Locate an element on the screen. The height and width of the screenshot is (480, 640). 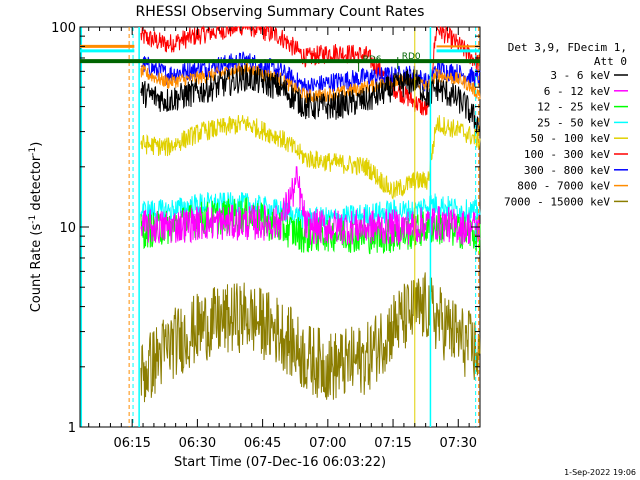
x-axis-label: Start Time (07-Dec-16 06:03:22) is located at coordinates (280, 462).